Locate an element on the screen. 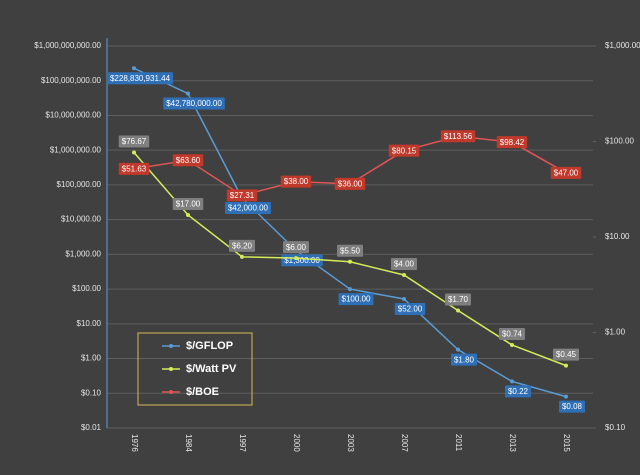 The image size is (640, 475). legend: $/GFLOP $/Watt PV $/BOE is located at coordinates (195, 369).